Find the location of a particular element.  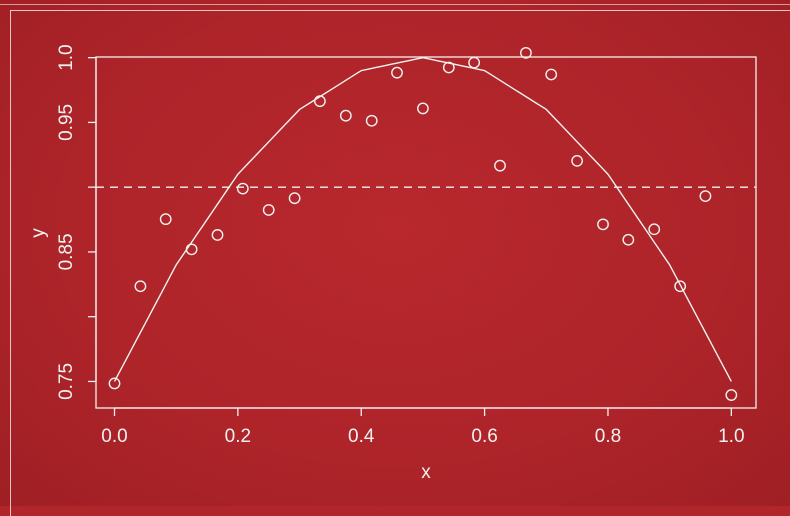

x-tick-label: 0.4 is located at coordinates (361, 436).